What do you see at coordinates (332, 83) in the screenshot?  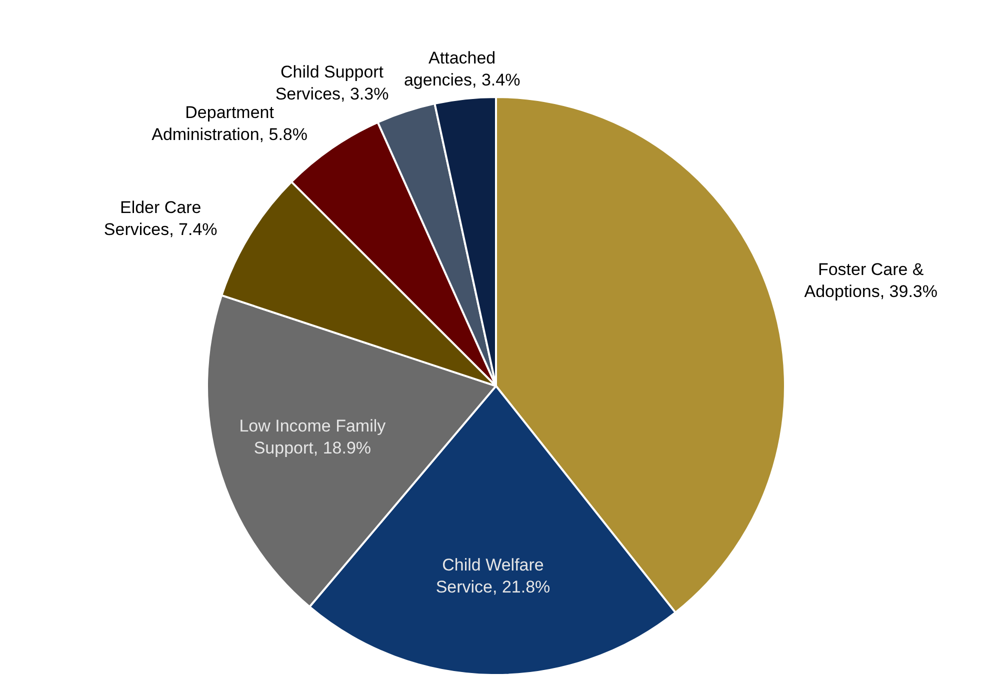 I see `slice-label: Child Support Services, 3.3%` at bounding box center [332, 83].